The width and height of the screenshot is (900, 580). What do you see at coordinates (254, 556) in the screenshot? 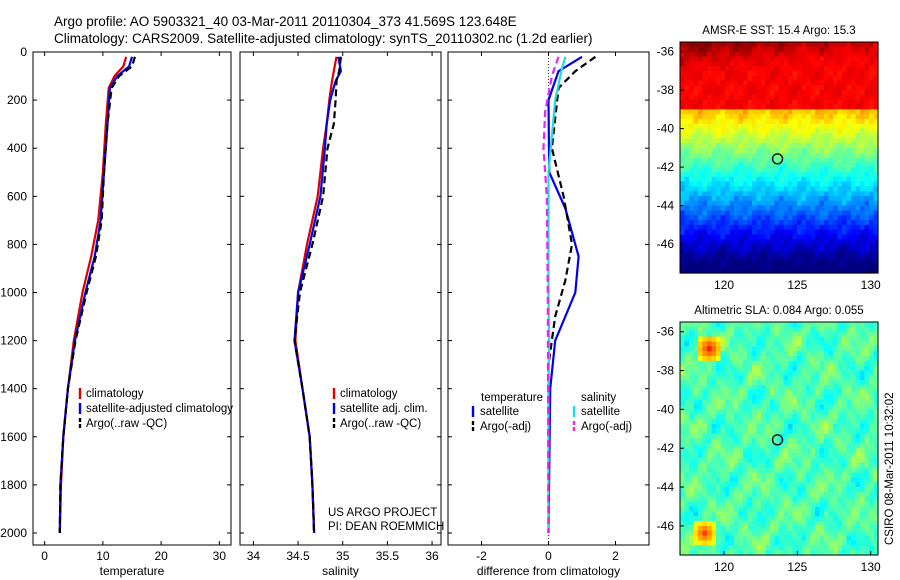
I see `salinity-xtick-label: 34` at bounding box center [254, 556].